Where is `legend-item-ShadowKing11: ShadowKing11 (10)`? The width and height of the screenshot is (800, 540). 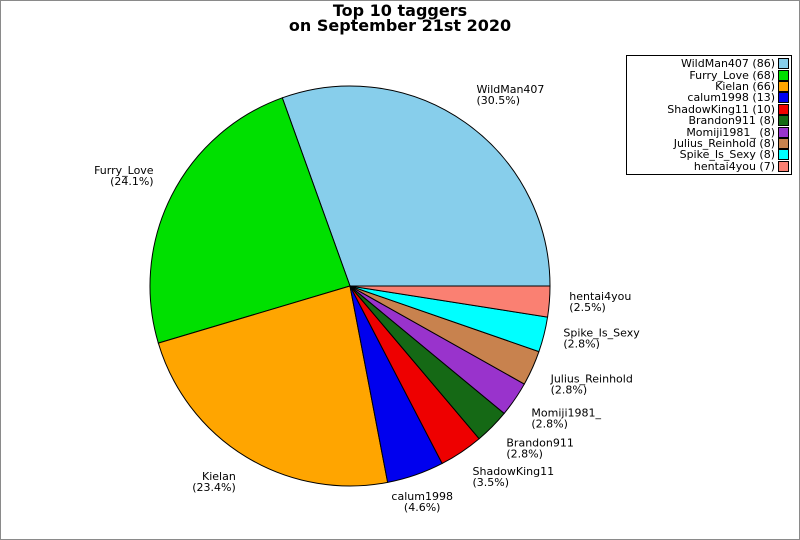
legend-item-ShadowKing11: ShadowKing11 (10) is located at coordinates (709, 109).